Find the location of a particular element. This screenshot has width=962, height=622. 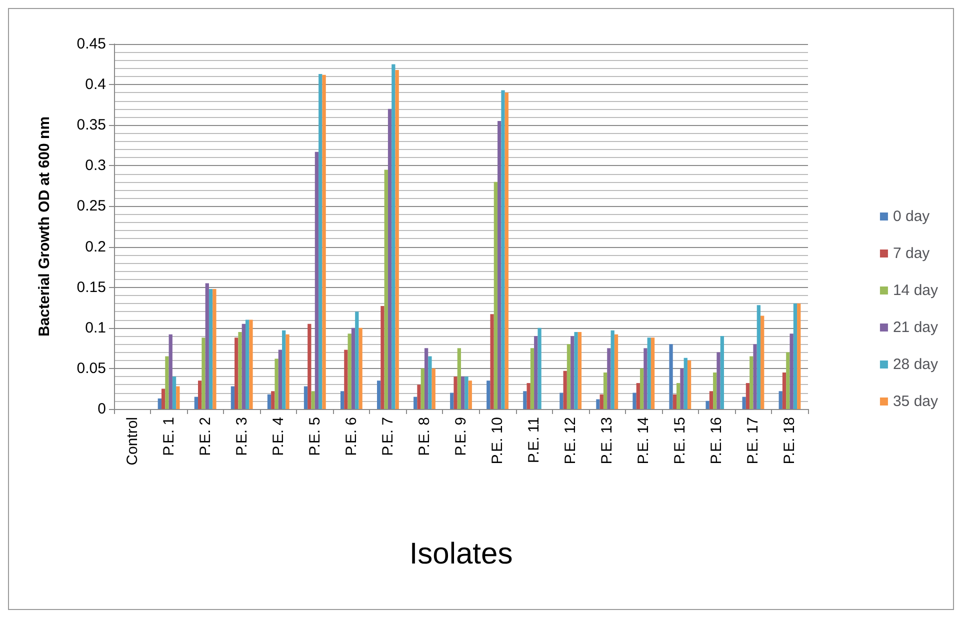

x-tick-label: P.E. 3 is located at coordinates (241, 436).